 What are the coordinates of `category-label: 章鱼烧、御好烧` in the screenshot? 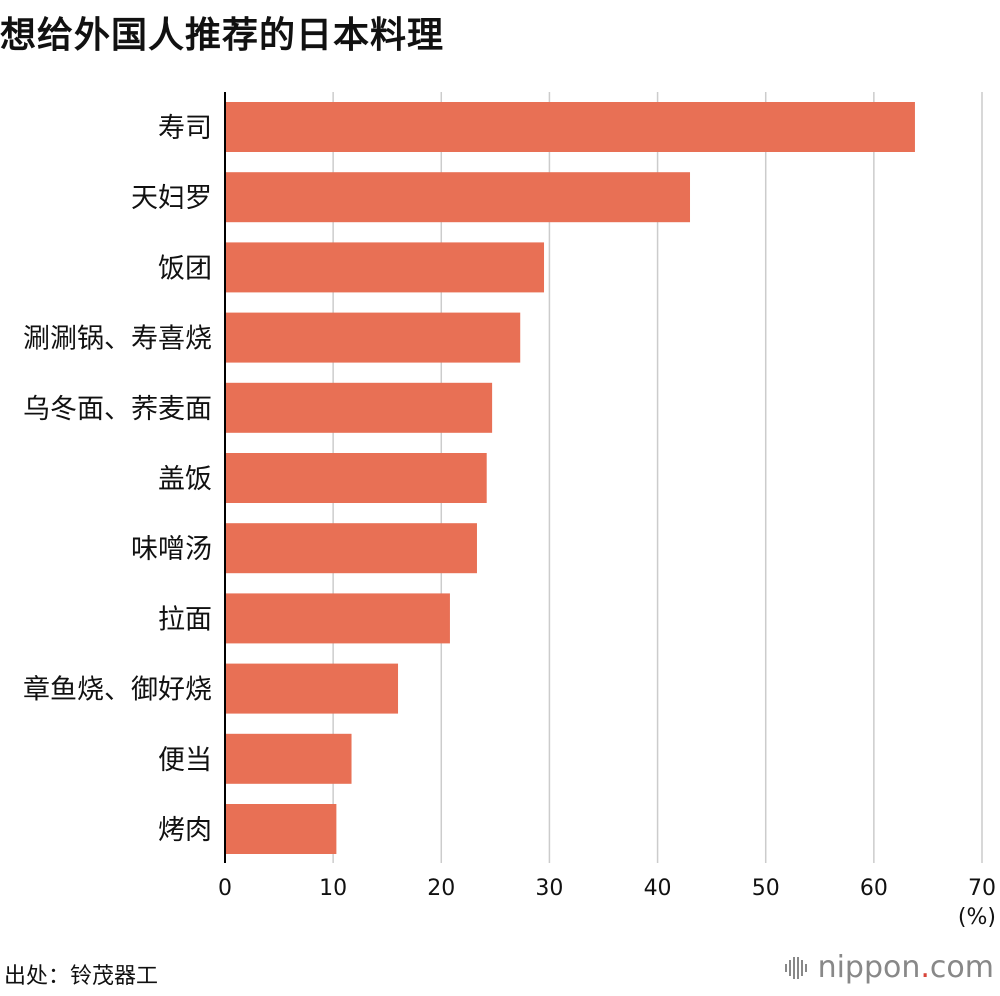 It's located at (117, 690).